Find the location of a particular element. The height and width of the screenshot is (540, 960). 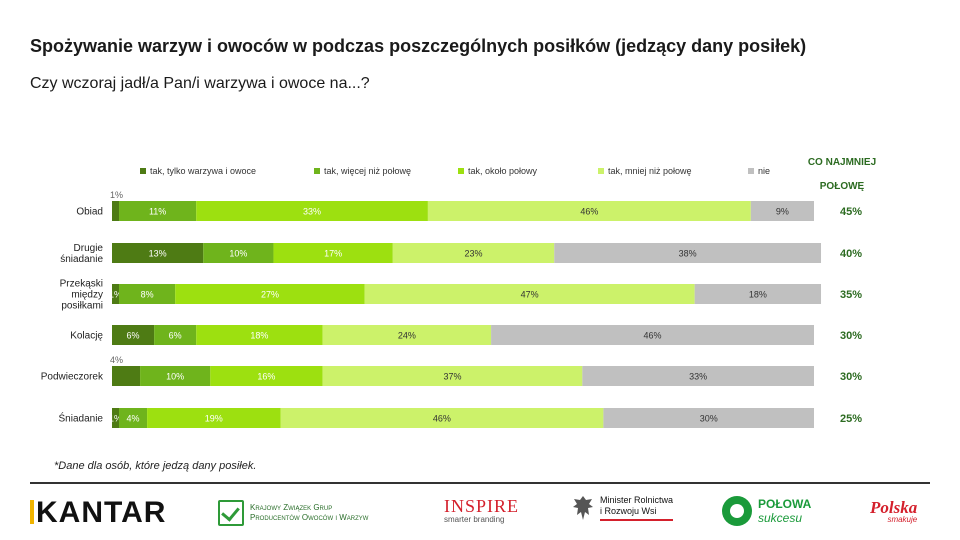

data-label: 24% is located at coordinates (407, 336).